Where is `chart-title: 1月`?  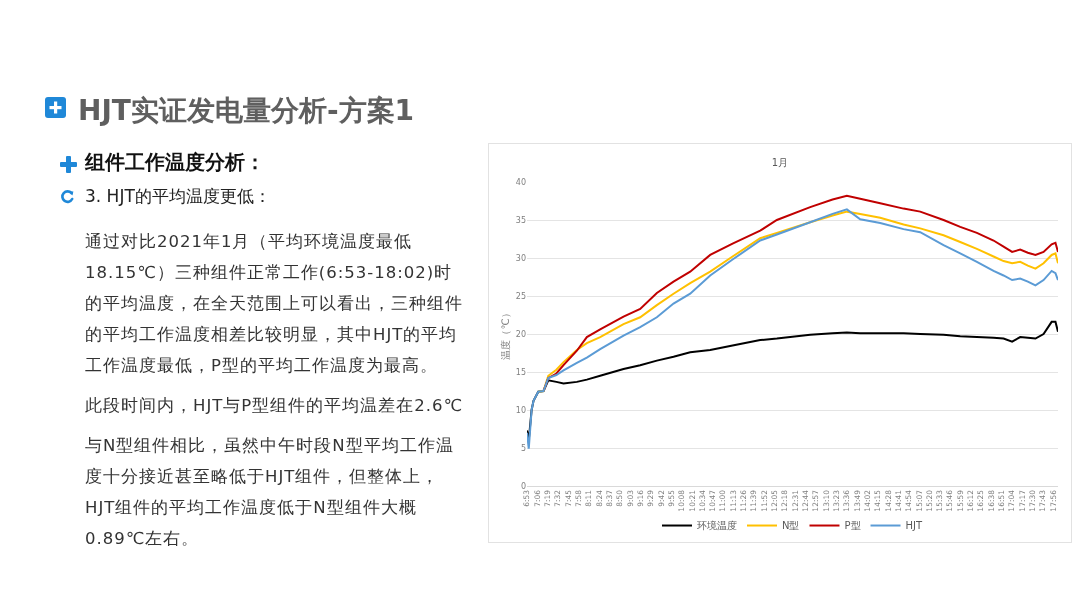
chart-title: 1月 is located at coordinates (780, 162).